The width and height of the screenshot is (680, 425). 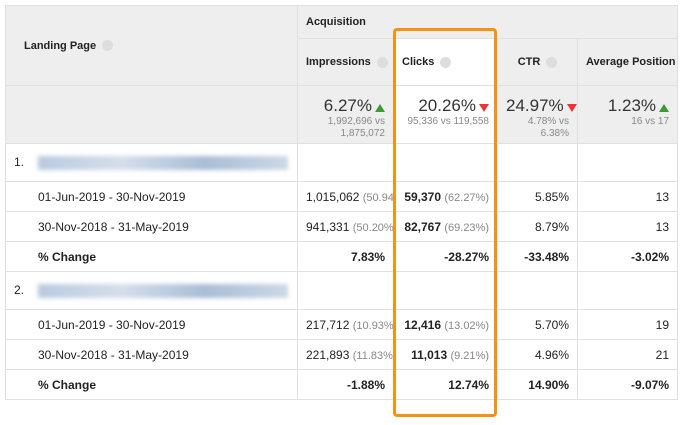 I want to click on cell-value: 82,767, so click(x=423, y=226).